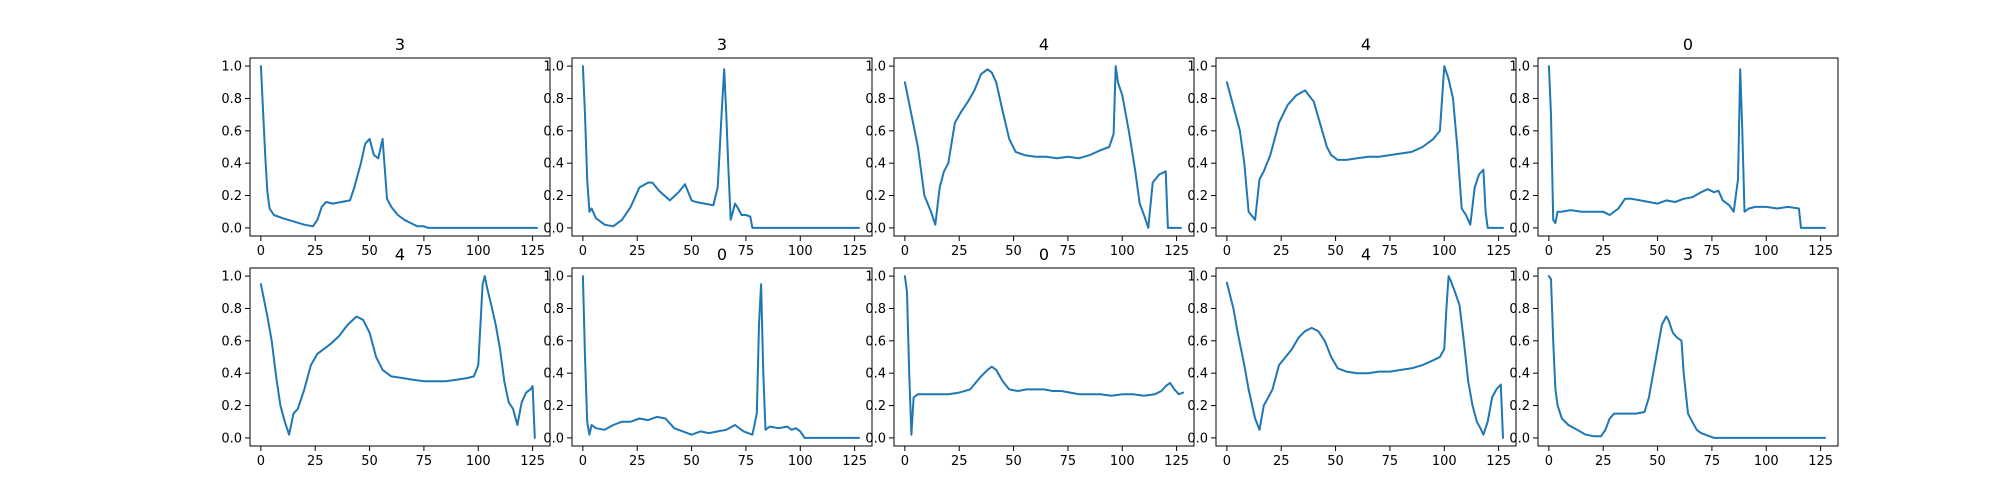 The width and height of the screenshot is (2000, 500). Describe the element at coordinates (708, 147) in the screenshot. I see `subplot-2: 3 0 25 50 75 100 125 0.0 0.2 0.4 0.6 0.8 1.0` at that location.